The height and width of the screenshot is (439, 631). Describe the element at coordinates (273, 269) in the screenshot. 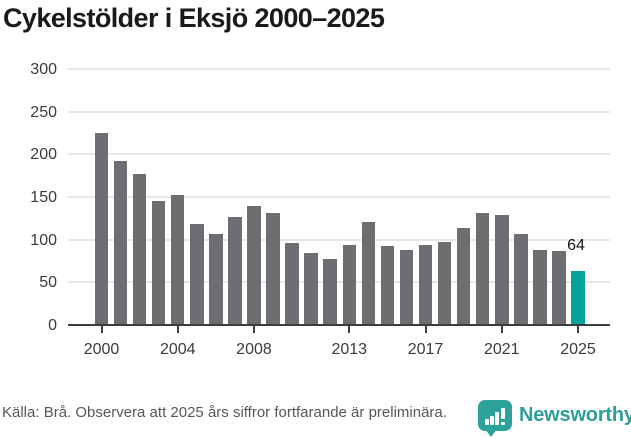

I see `bar-2009` at that location.